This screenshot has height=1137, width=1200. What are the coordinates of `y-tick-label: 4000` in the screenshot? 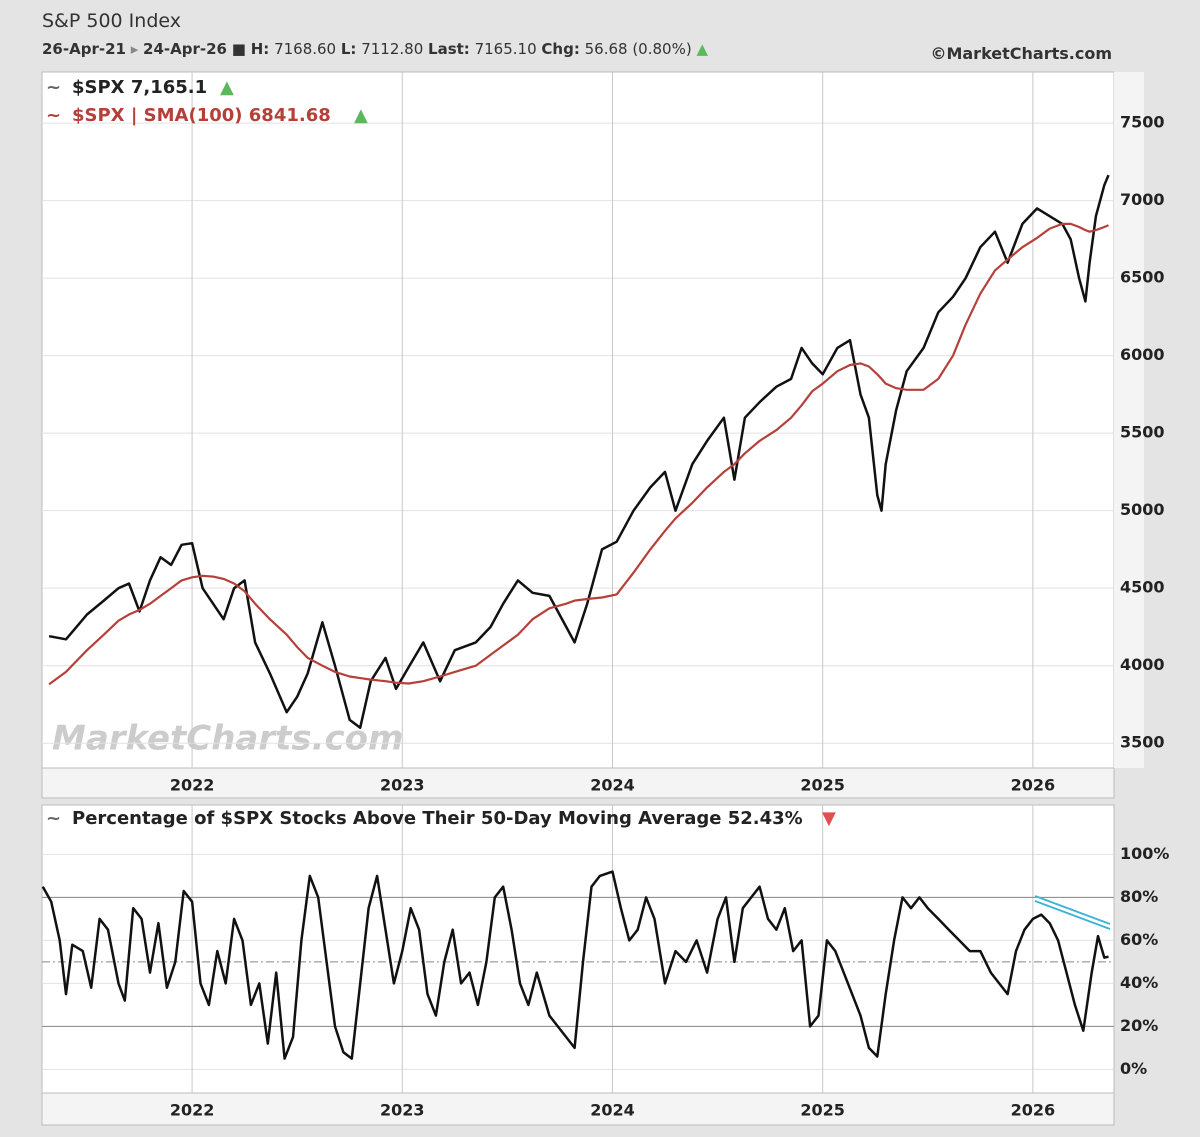 It's located at (1142, 664).